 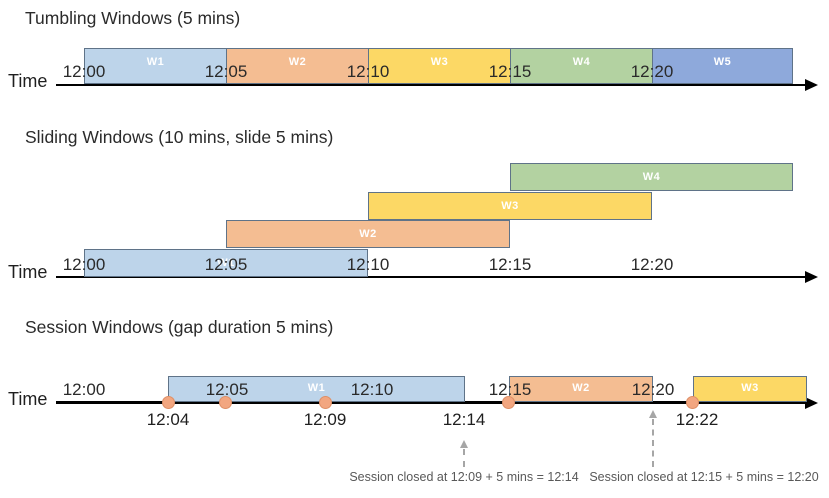 I want to click on session-window-w1: W1, so click(x=316, y=389).